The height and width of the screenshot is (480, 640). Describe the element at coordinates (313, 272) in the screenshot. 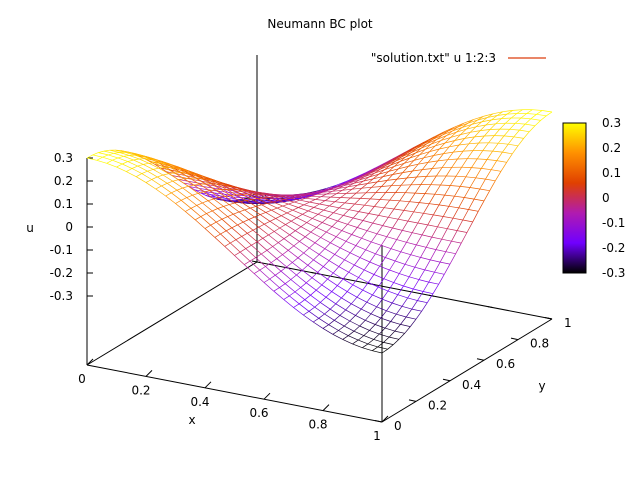

I see `x-tick-mark-back` at that location.